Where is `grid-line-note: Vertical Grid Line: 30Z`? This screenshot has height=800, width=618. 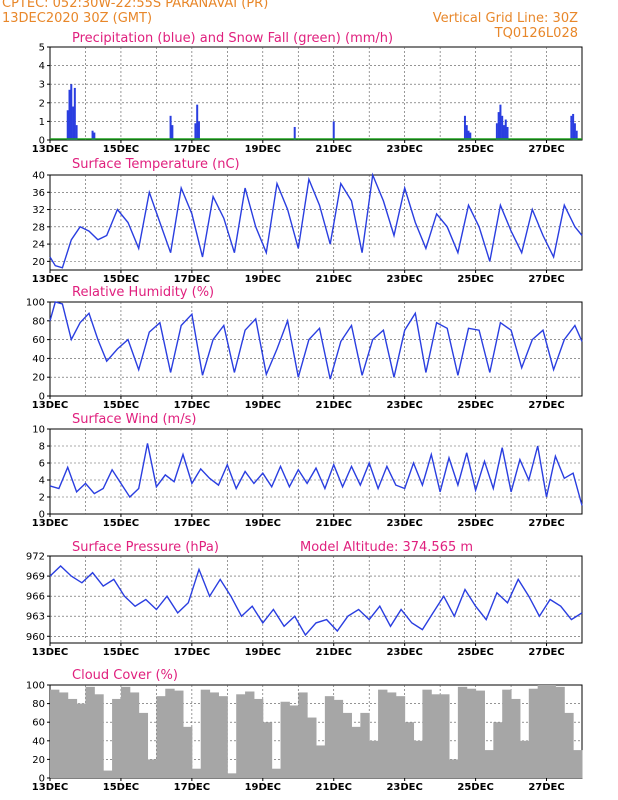
grid-line-note: Vertical Grid Line: 30Z is located at coordinates (505, 18).